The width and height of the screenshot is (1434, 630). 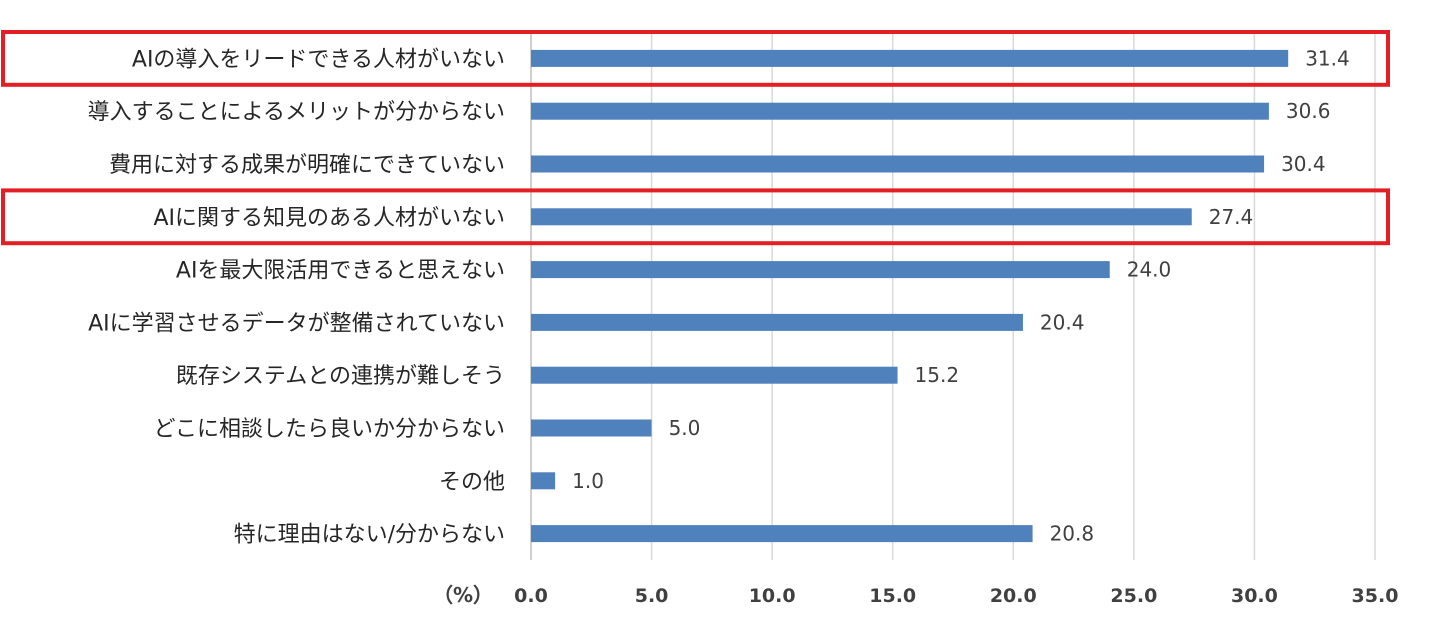 What do you see at coordinates (318, 59) in the screenshot?
I see `category-label: AIの導入をリードできる人材がいない` at bounding box center [318, 59].